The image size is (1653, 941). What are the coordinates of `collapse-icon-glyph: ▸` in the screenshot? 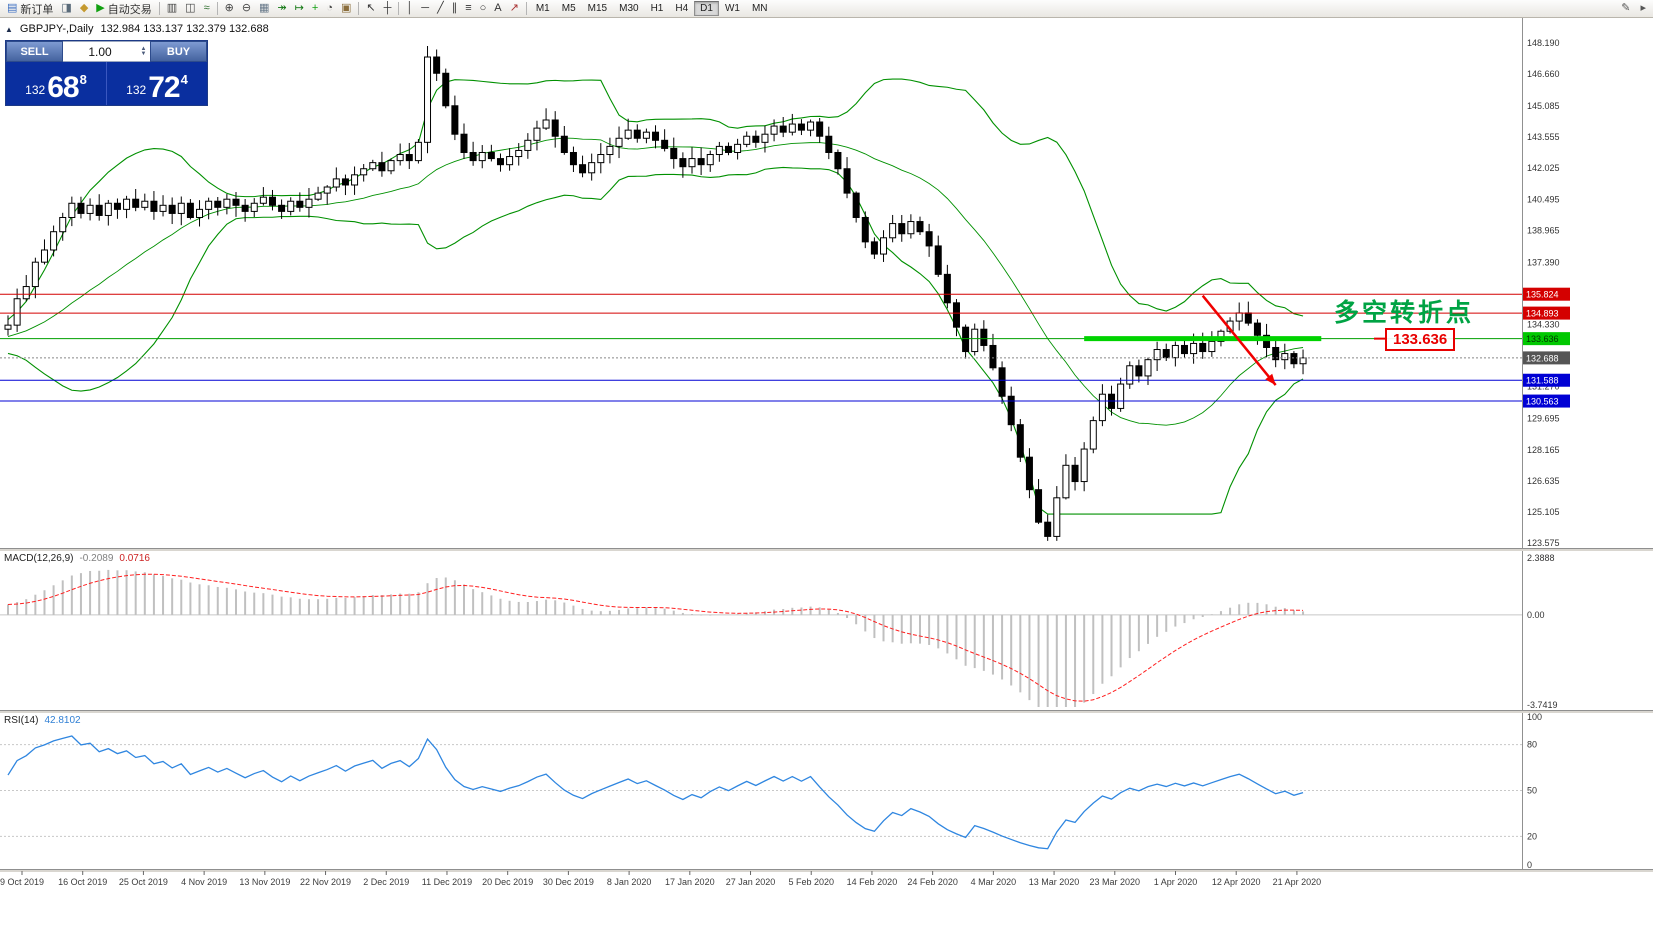 It's located at (1643, 8).